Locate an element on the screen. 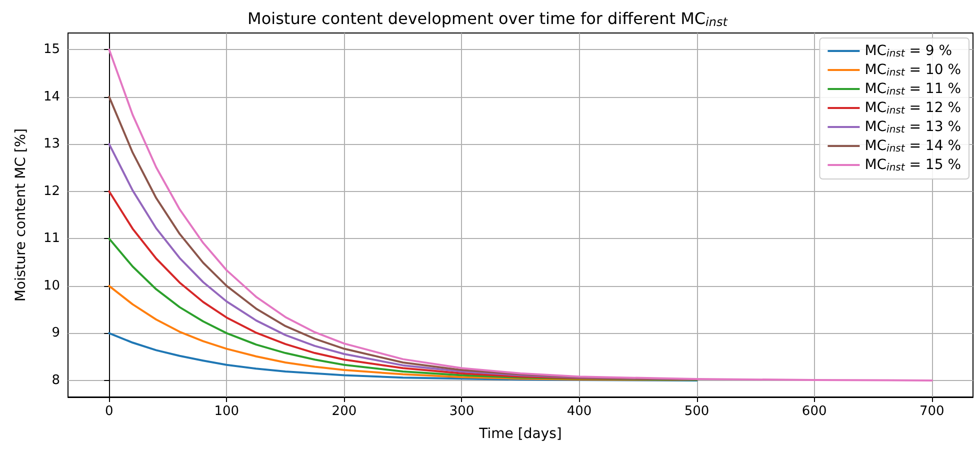 The image size is (975, 453). x-tick-label: 700 is located at coordinates (931, 411).